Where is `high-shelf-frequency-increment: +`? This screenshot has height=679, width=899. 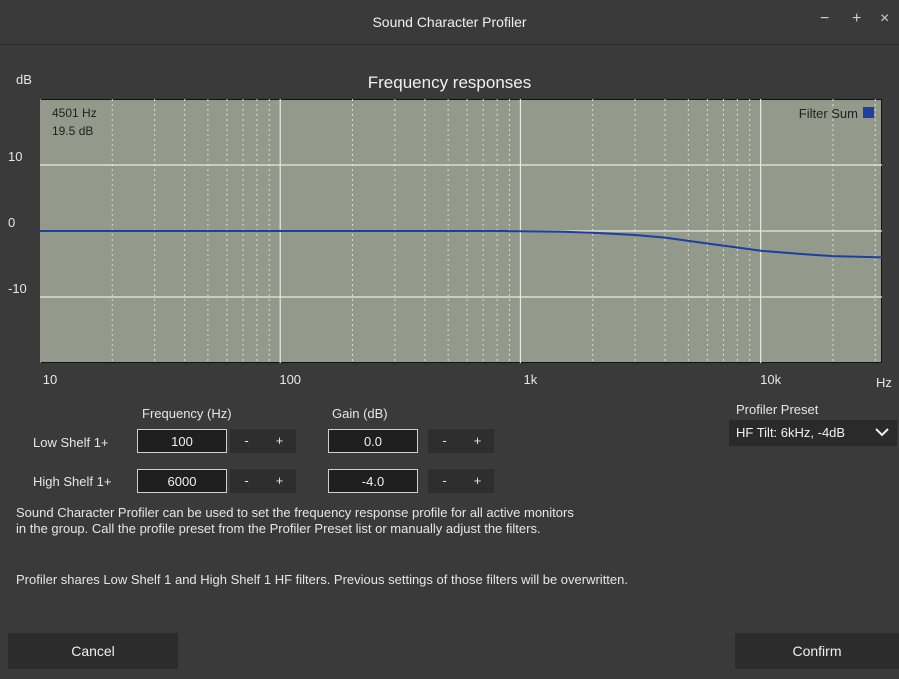 high-shelf-frequency-increment: + is located at coordinates (279, 480).